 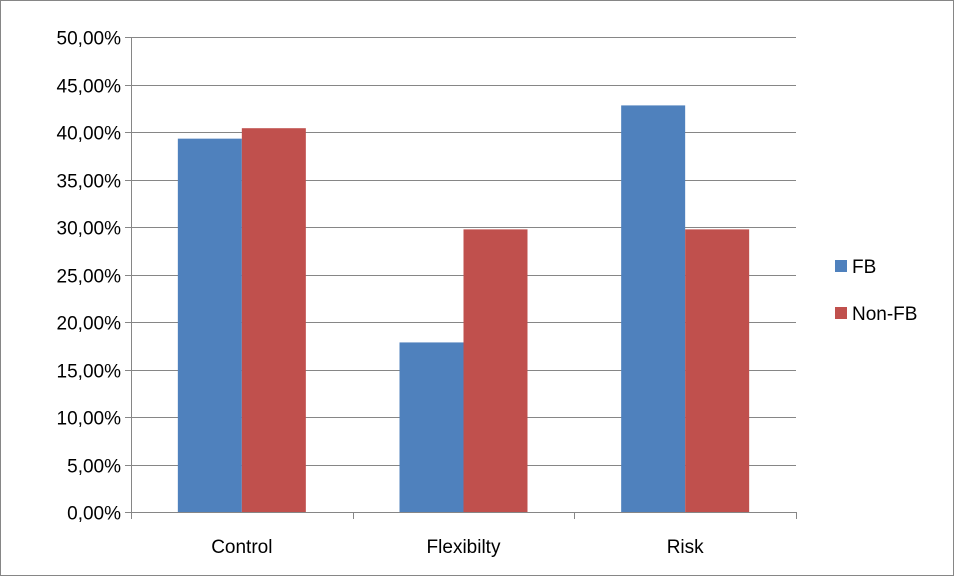 What do you see at coordinates (241, 547) in the screenshot?
I see `x-tick-label: Control` at bounding box center [241, 547].